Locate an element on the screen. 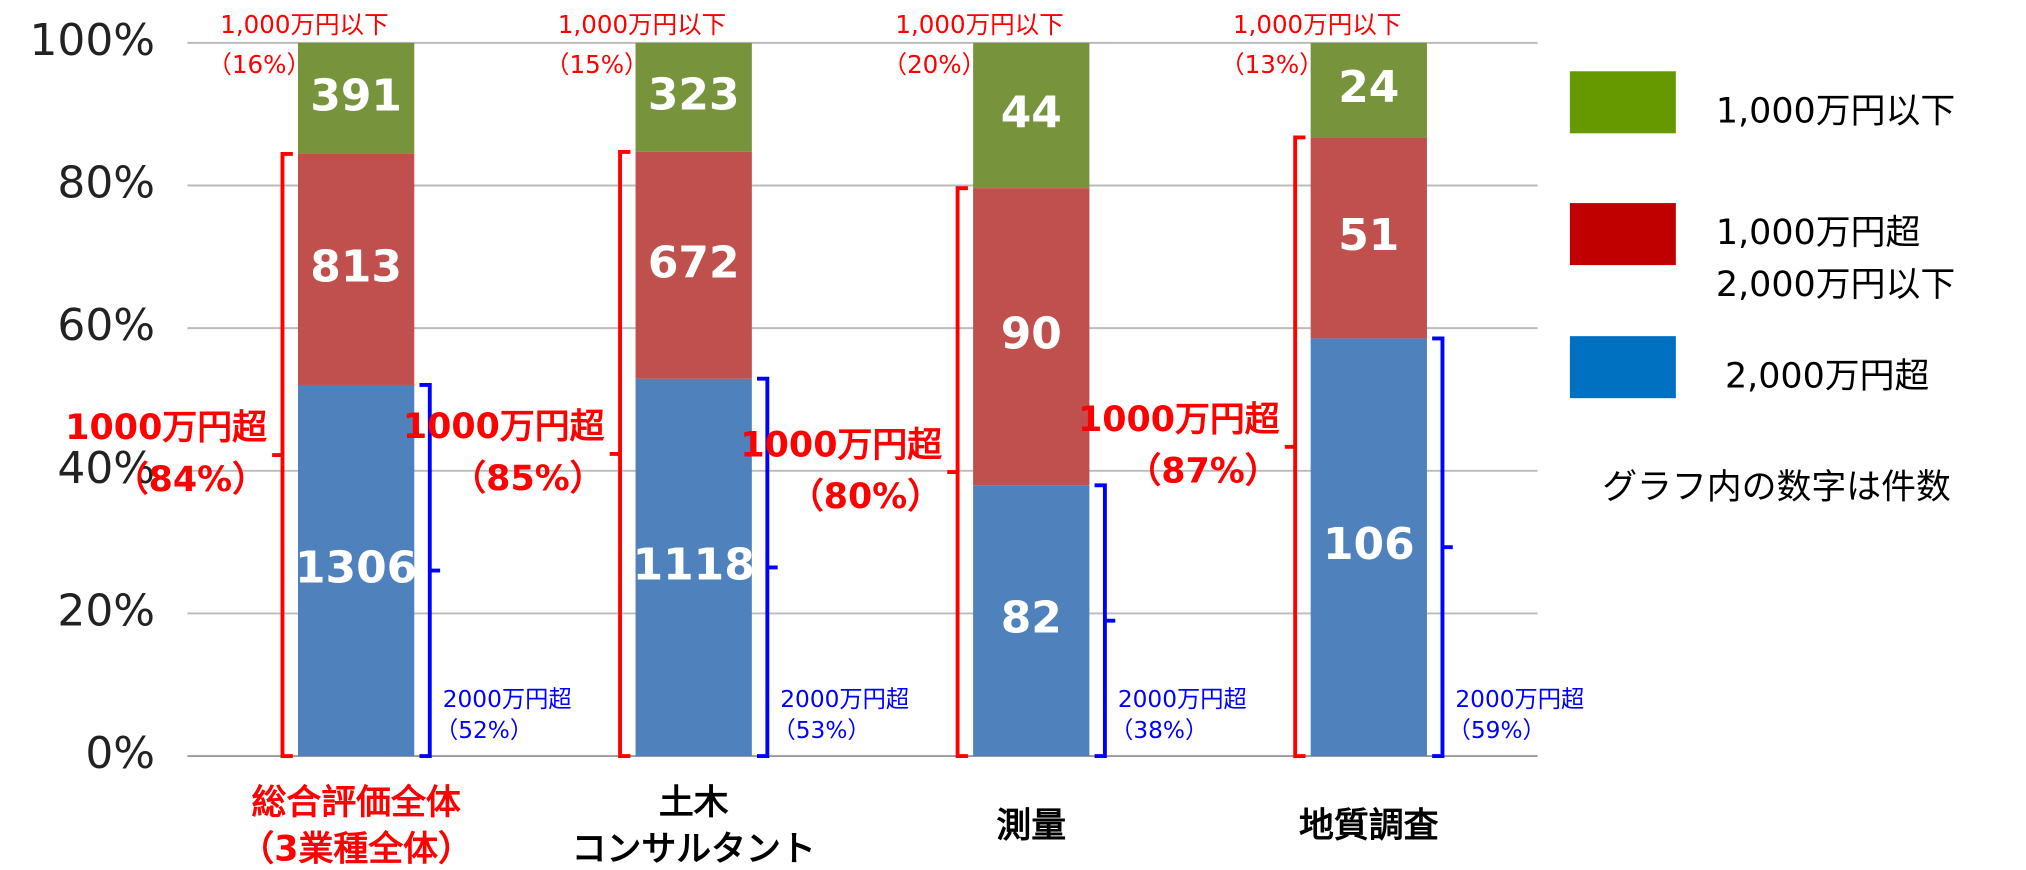 This screenshot has height=870, width=2026. x-tick-label: 総合評価全体（3業種全体） is located at coordinates (356, 826).